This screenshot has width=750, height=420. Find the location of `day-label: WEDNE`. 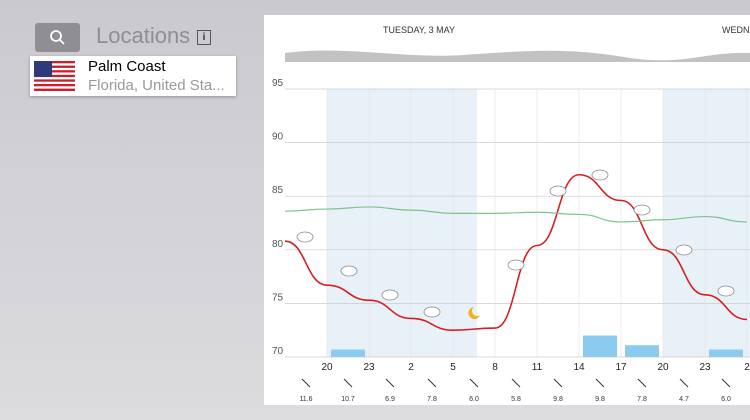

day-label: WEDNE is located at coordinates (736, 30).